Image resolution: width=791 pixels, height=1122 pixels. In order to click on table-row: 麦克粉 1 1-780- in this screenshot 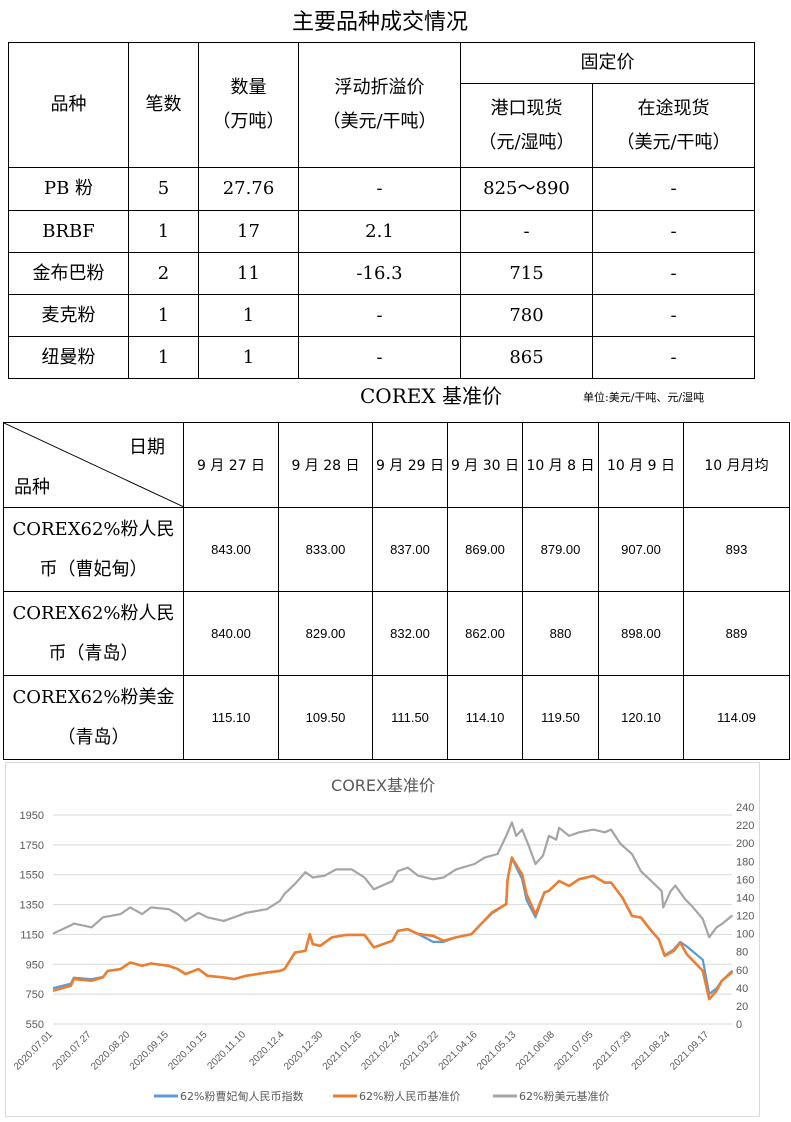, I will do `click(381, 315)`.